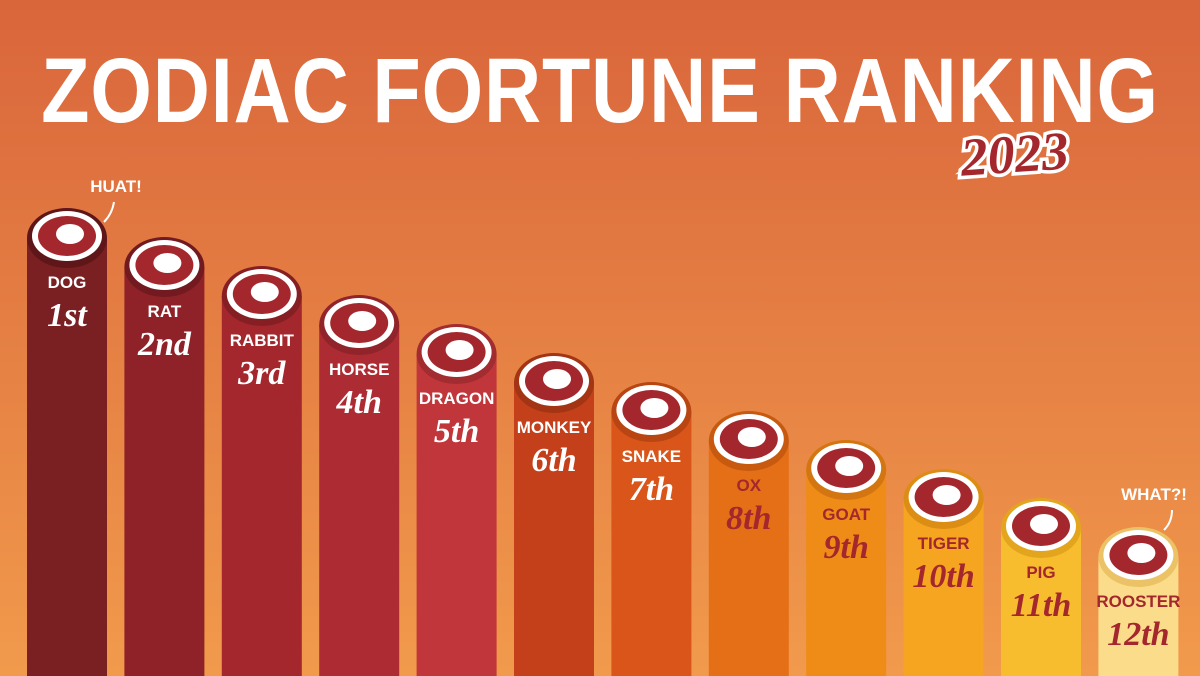  I want to click on zodiac-name: OX, so click(749, 485).